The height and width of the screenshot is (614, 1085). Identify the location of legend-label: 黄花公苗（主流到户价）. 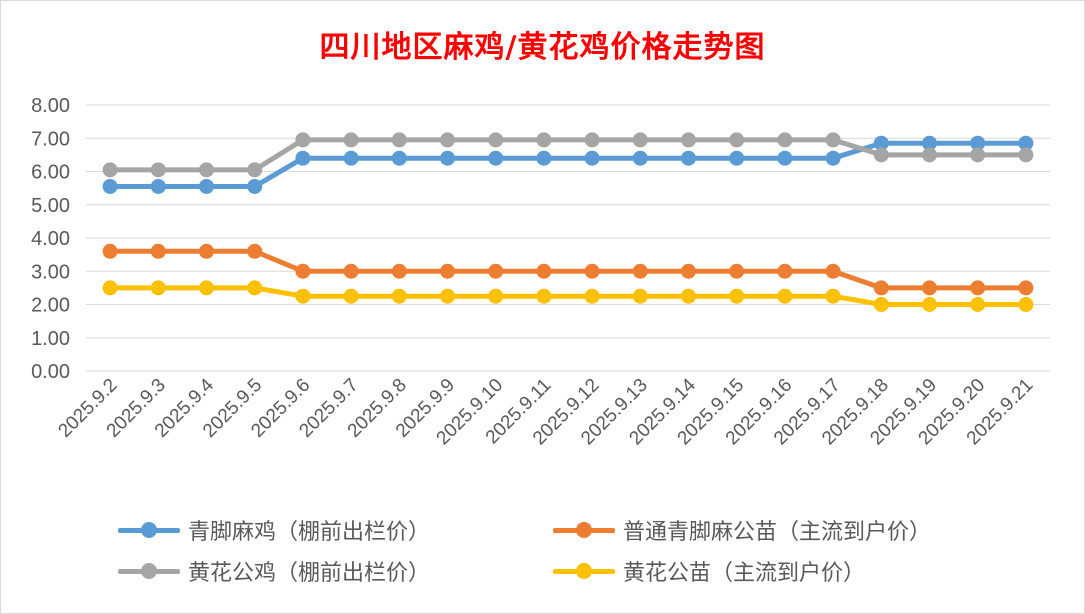
(744, 573).